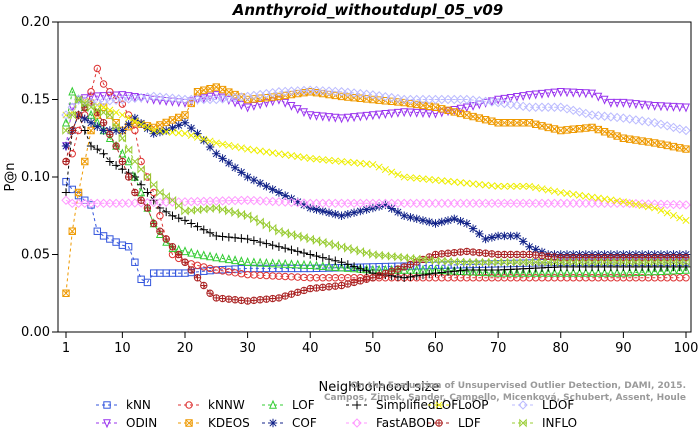 This screenshot has height=438, width=699. What do you see at coordinates (141, 423) in the screenshot?
I see `legend-label-odin: ODIN` at bounding box center [141, 423].